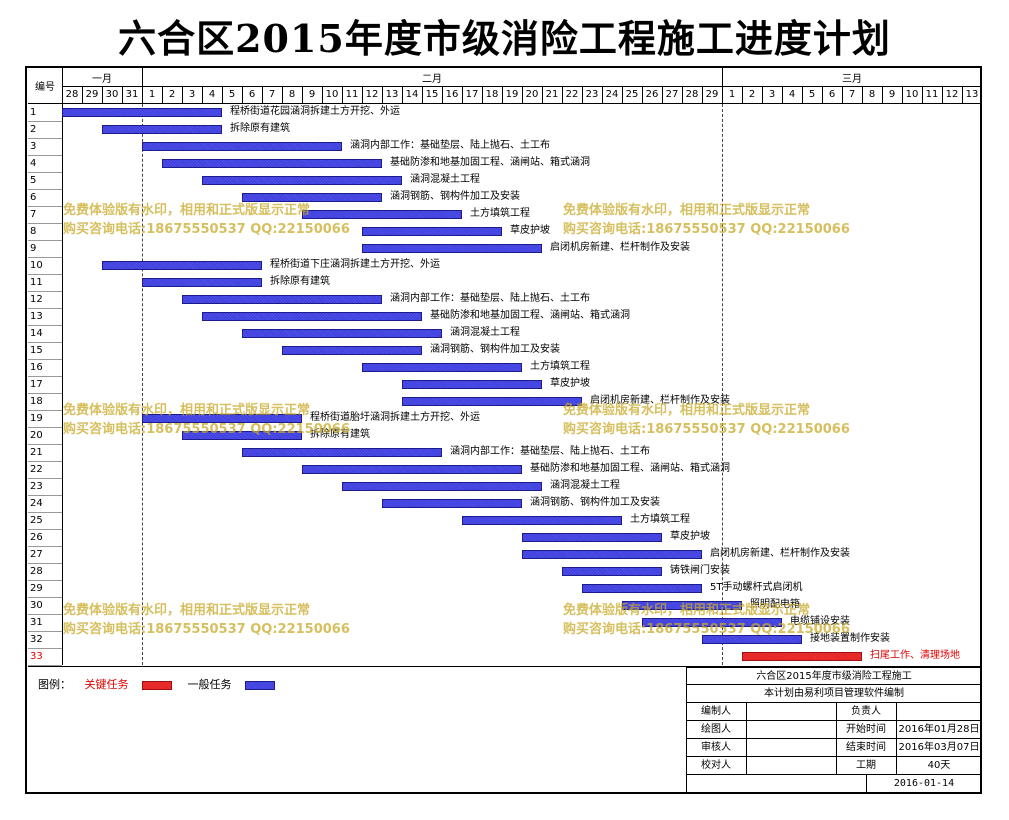  What do you see at coordinates (592, 94) in the screenshot?
I see `day-label: 23` at bounding box center [592, 94].